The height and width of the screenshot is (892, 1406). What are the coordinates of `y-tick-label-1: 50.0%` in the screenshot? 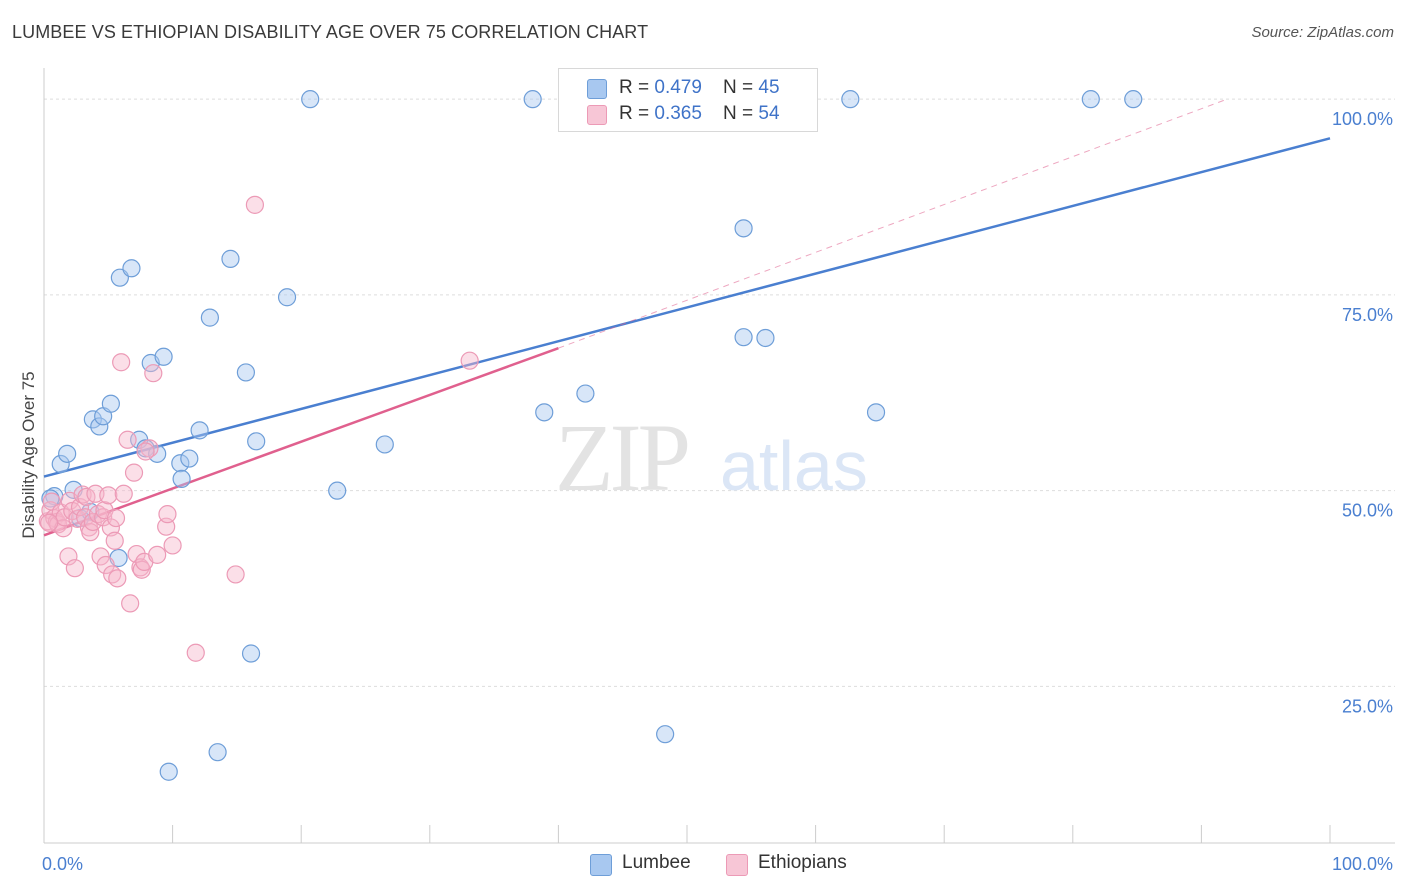 It's located at (1367, 511).